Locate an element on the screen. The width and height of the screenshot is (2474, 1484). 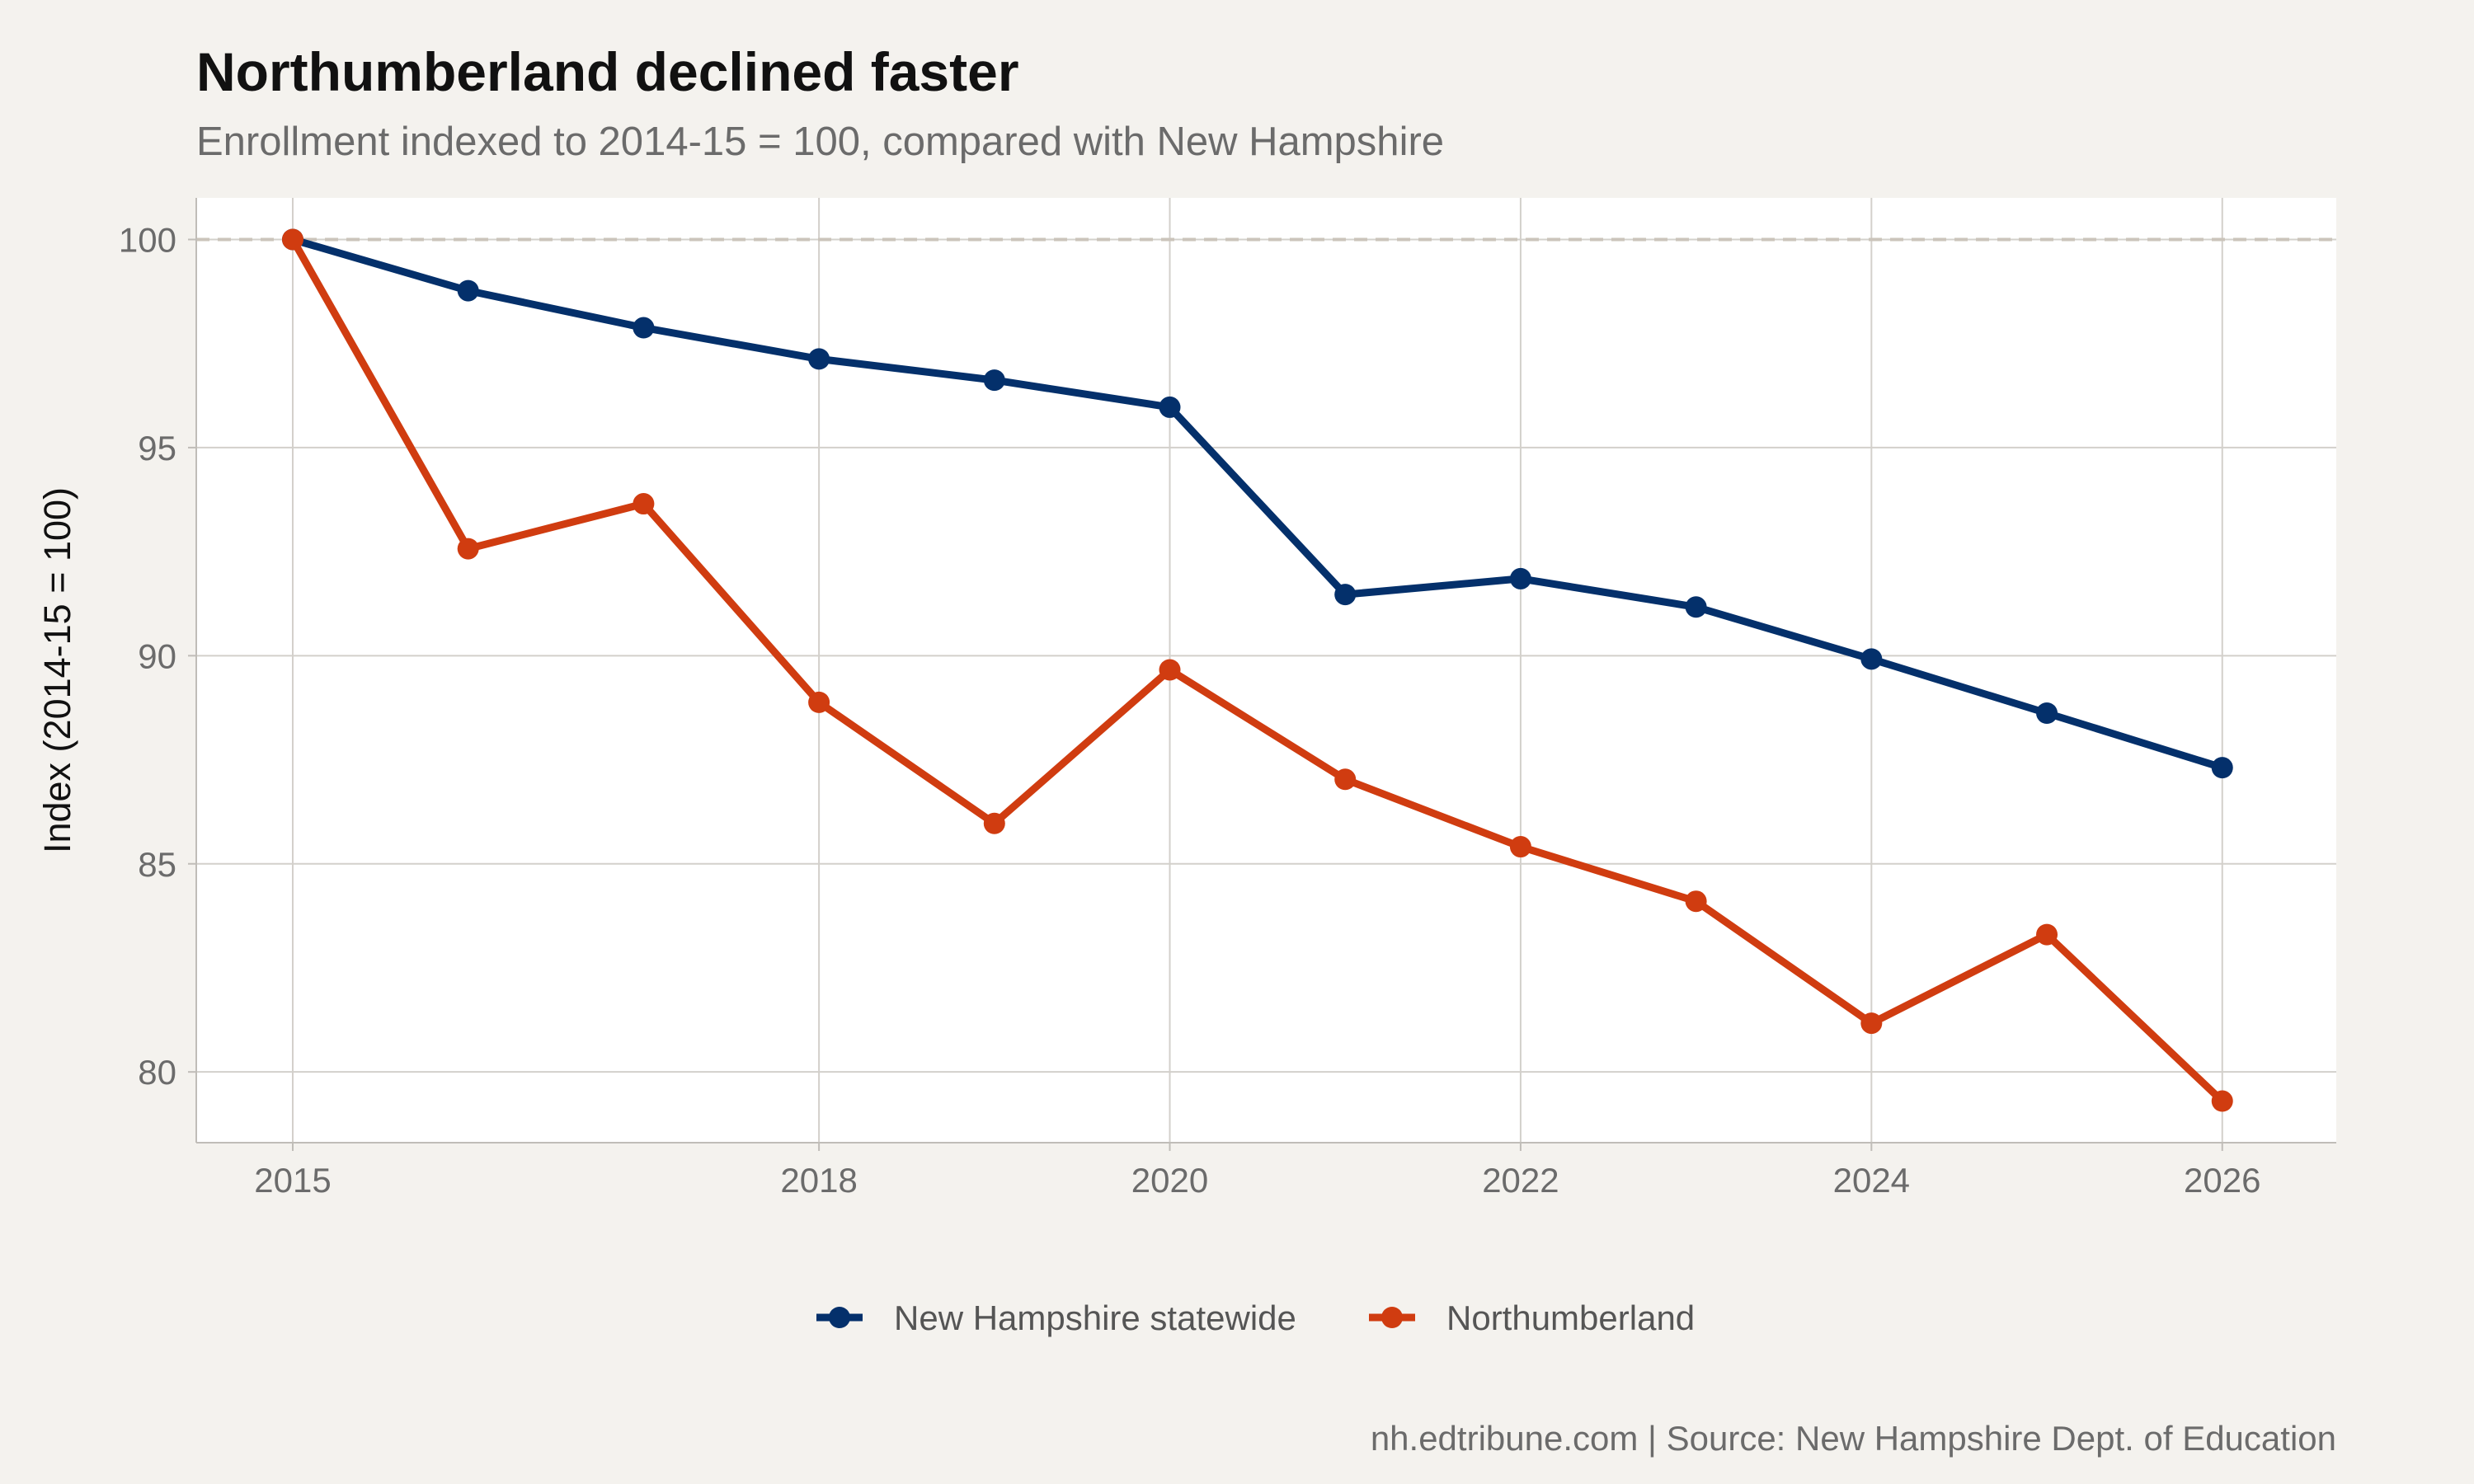
y-tick-label: 80 is located at coordinates (157, 1072).